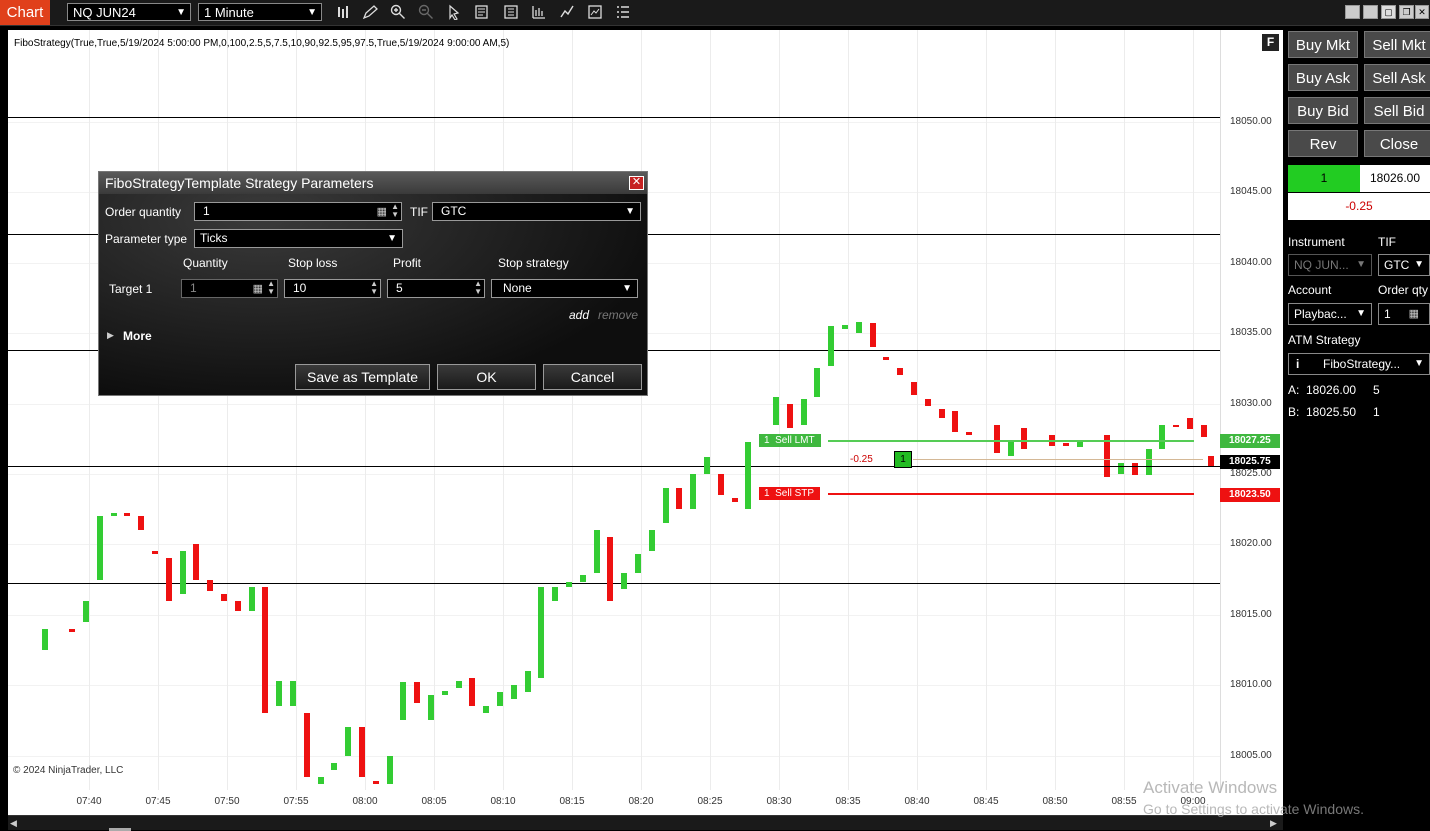 Image resolution: width=1430 pixels, height=831 pixels. What do you see at coordinates (131, 289) in the screenshot?
I see `target-1-label: Target 1` at bounding box center [131, 289].